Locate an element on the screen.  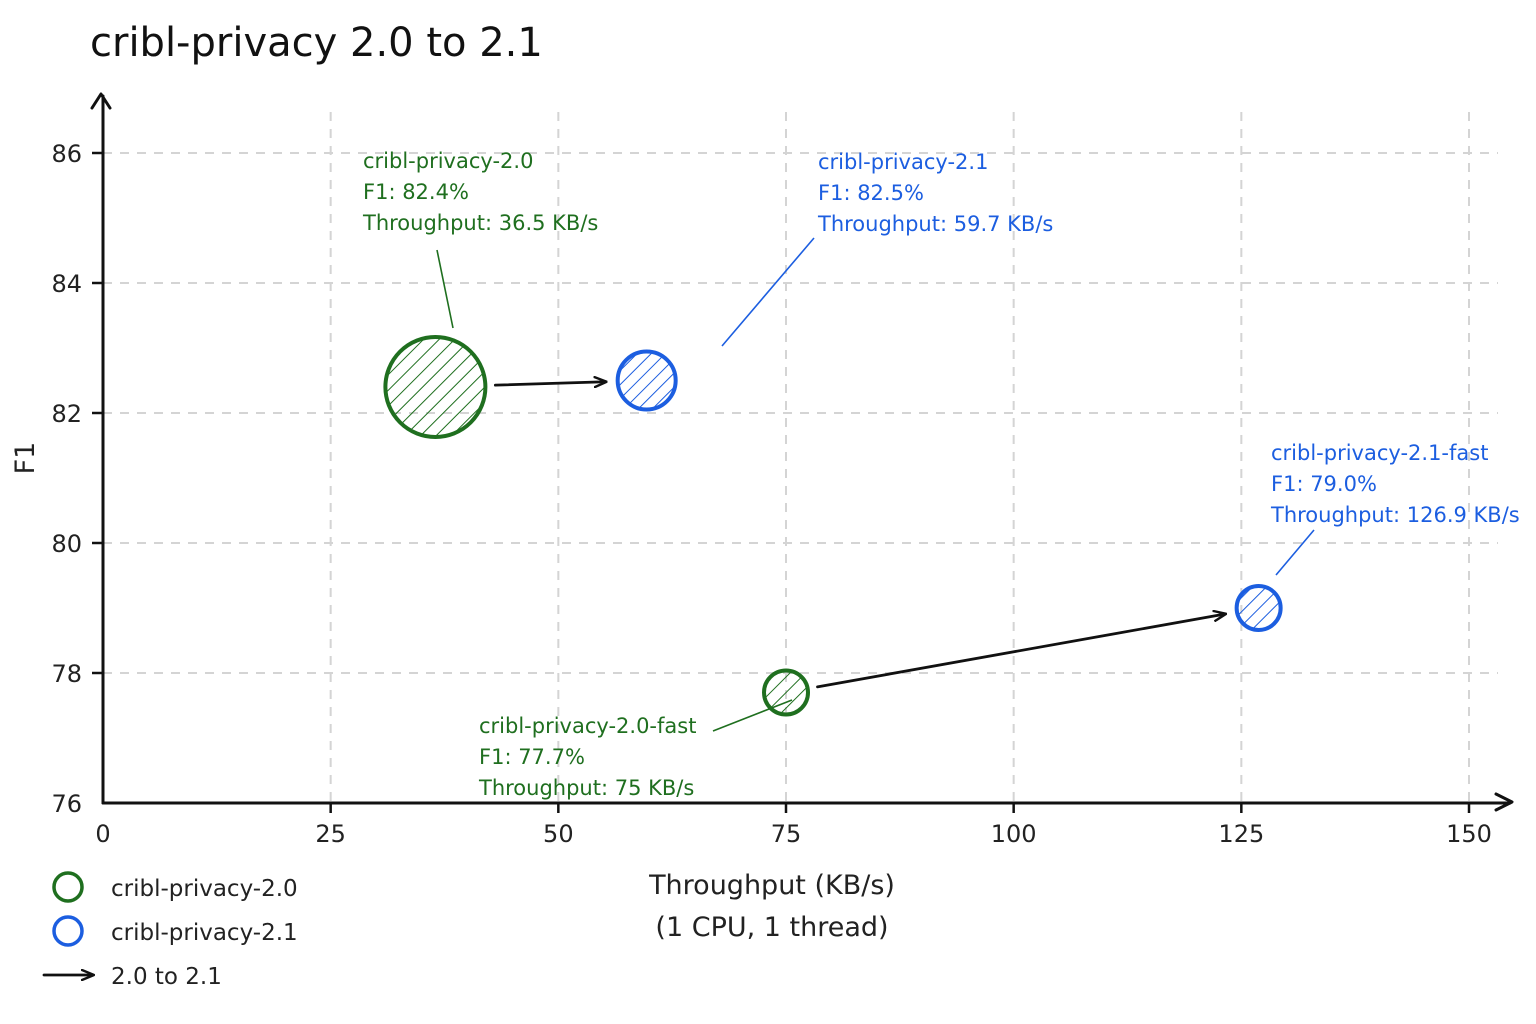
x-axis-label: Throughput (KB/s) is located at coordinates (771, 885).